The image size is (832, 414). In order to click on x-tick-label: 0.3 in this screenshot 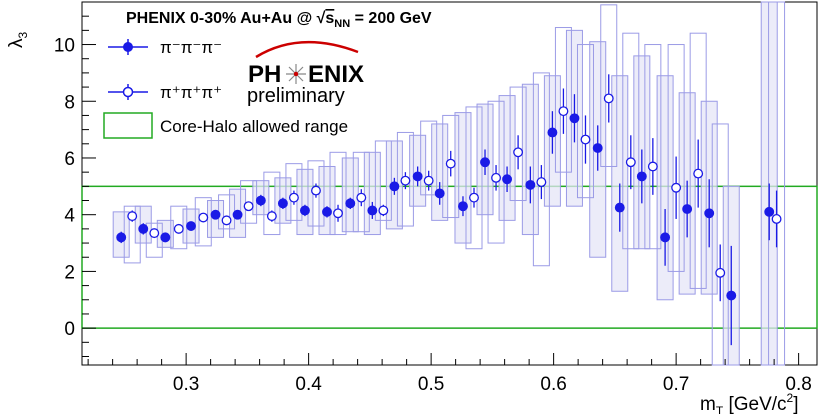, I will do `click(186, 384)`.